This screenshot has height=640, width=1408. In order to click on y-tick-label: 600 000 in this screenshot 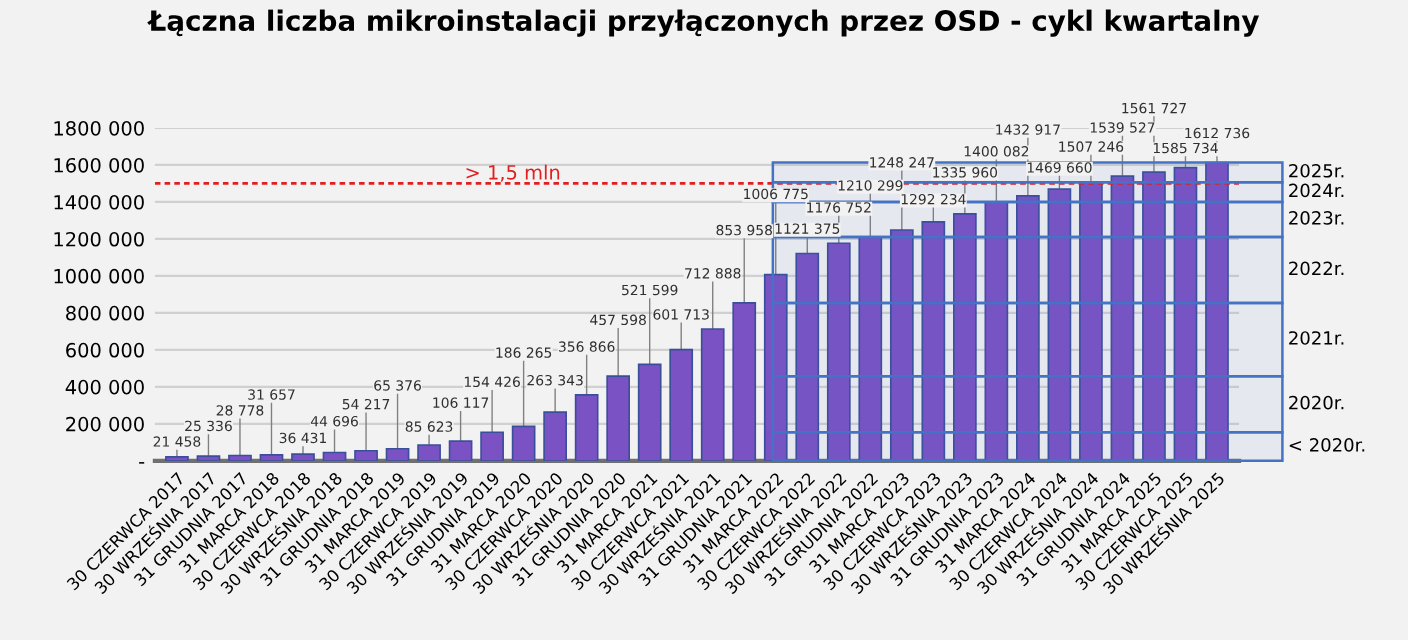, I will do `click(105, 350)`.